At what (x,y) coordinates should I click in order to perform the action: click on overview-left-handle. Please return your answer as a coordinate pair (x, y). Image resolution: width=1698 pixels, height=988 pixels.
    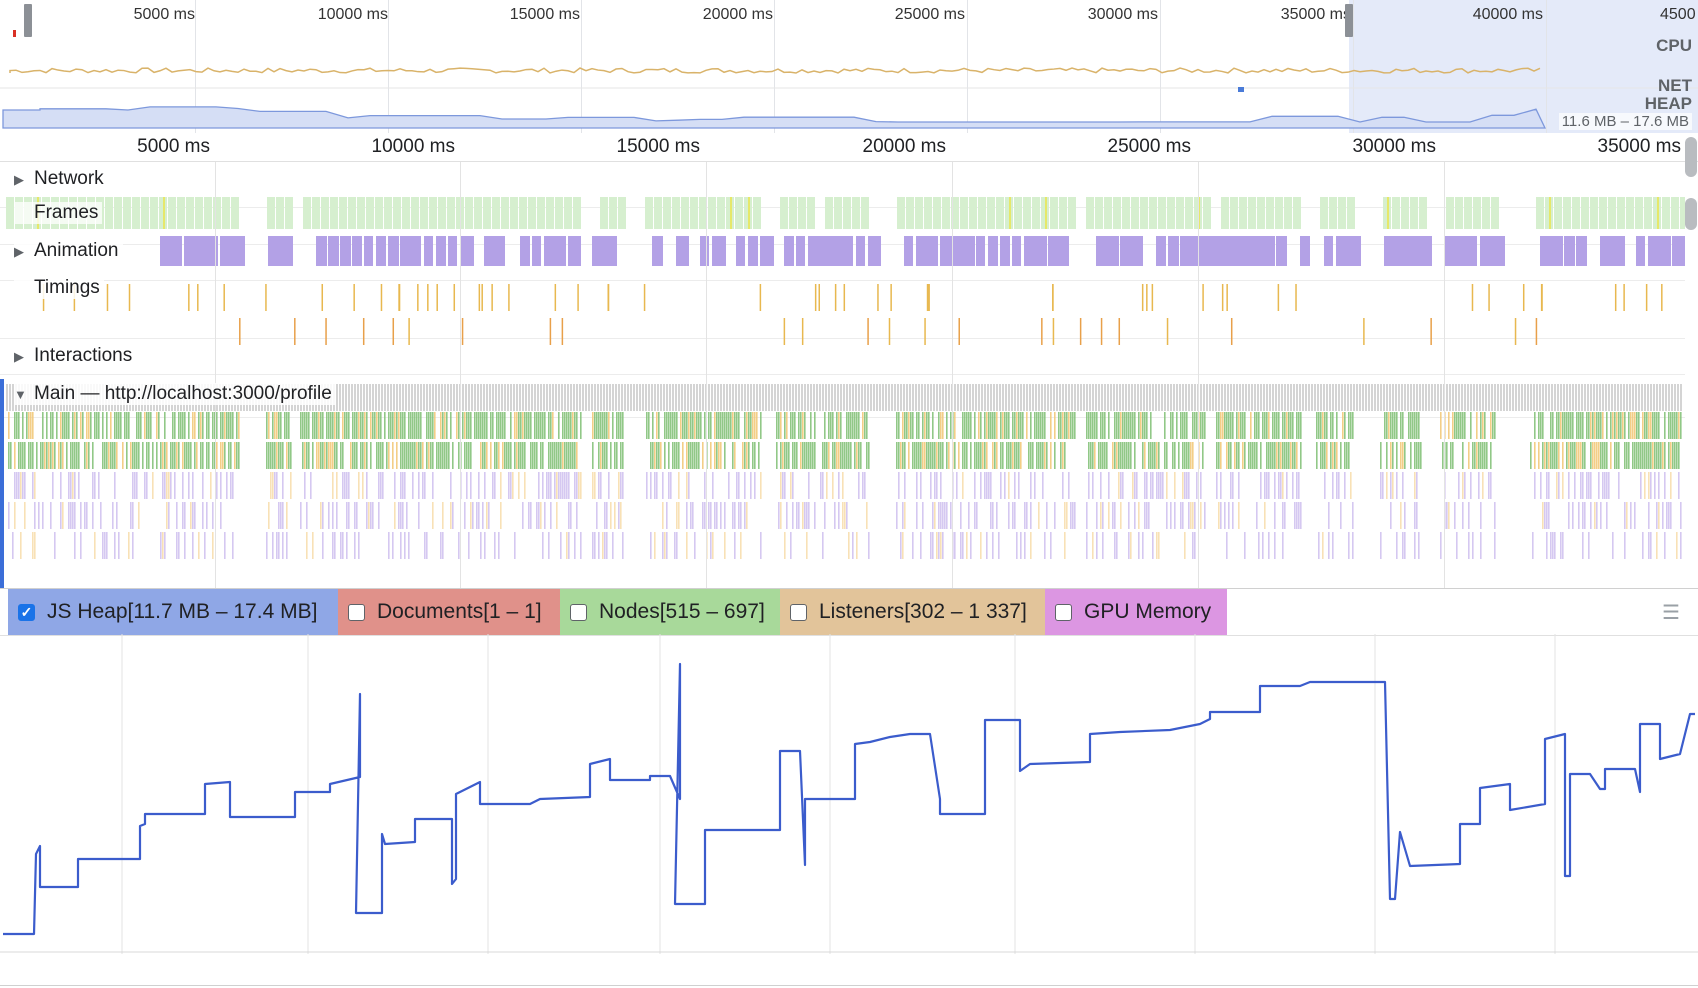
    Looking at the image, I should click on (28, 20).